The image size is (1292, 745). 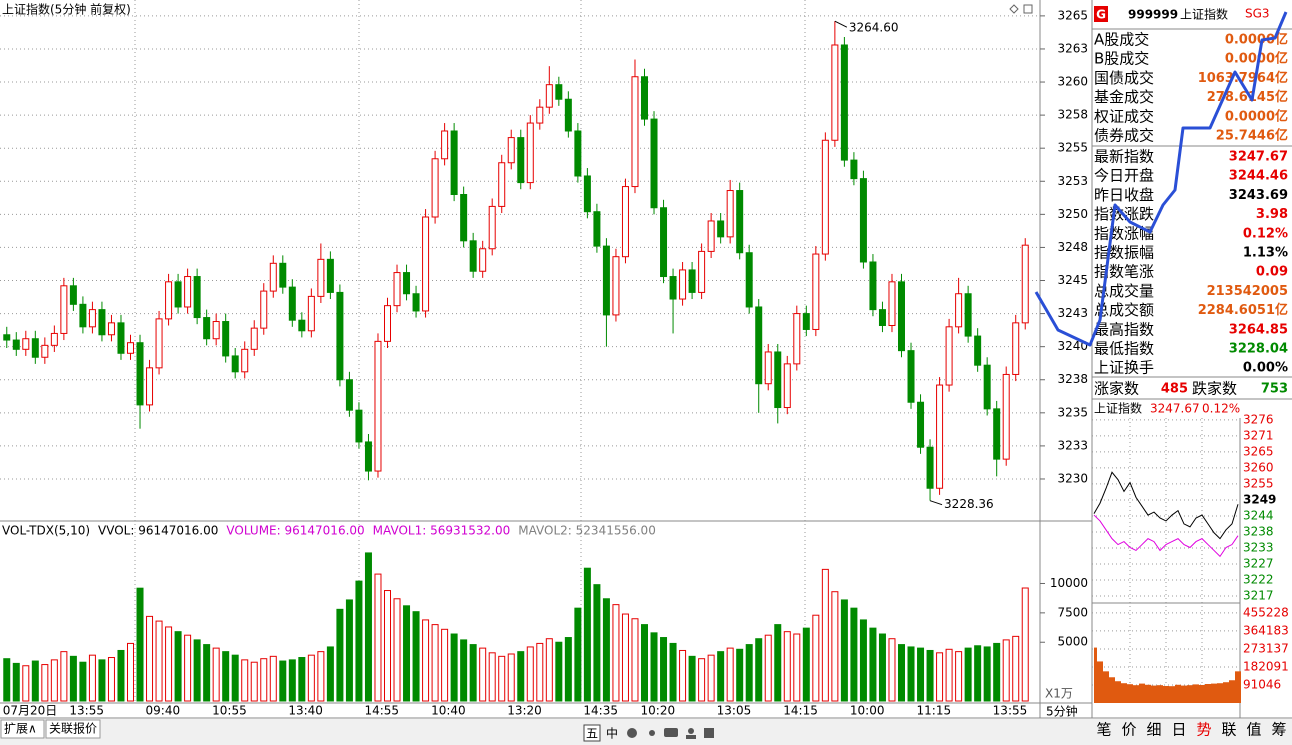 What do you see at coordinates (1153, 15) in the screenshot?
I see `stock-code: 999999` at bounding box center [1153, 15].